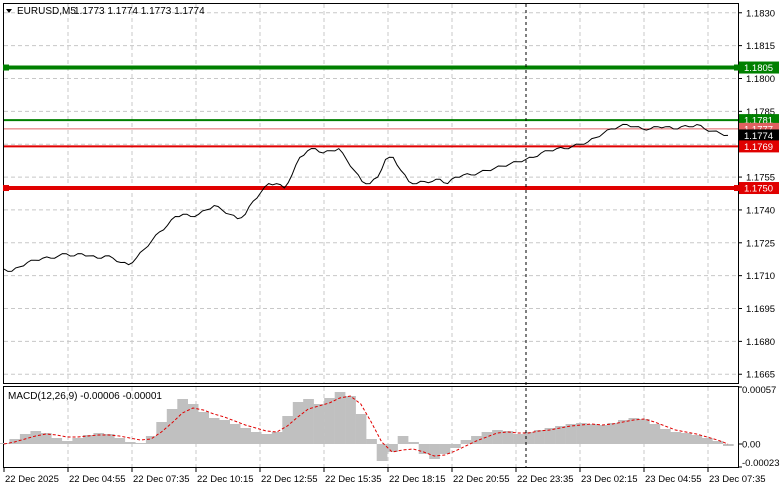 This screenshot has height=489, width=781. What do you see at coordinates (161, 479) in the screenshot?
I see `x-tick-label: 22 Dec 07:35` at bounding box center [161, 479].